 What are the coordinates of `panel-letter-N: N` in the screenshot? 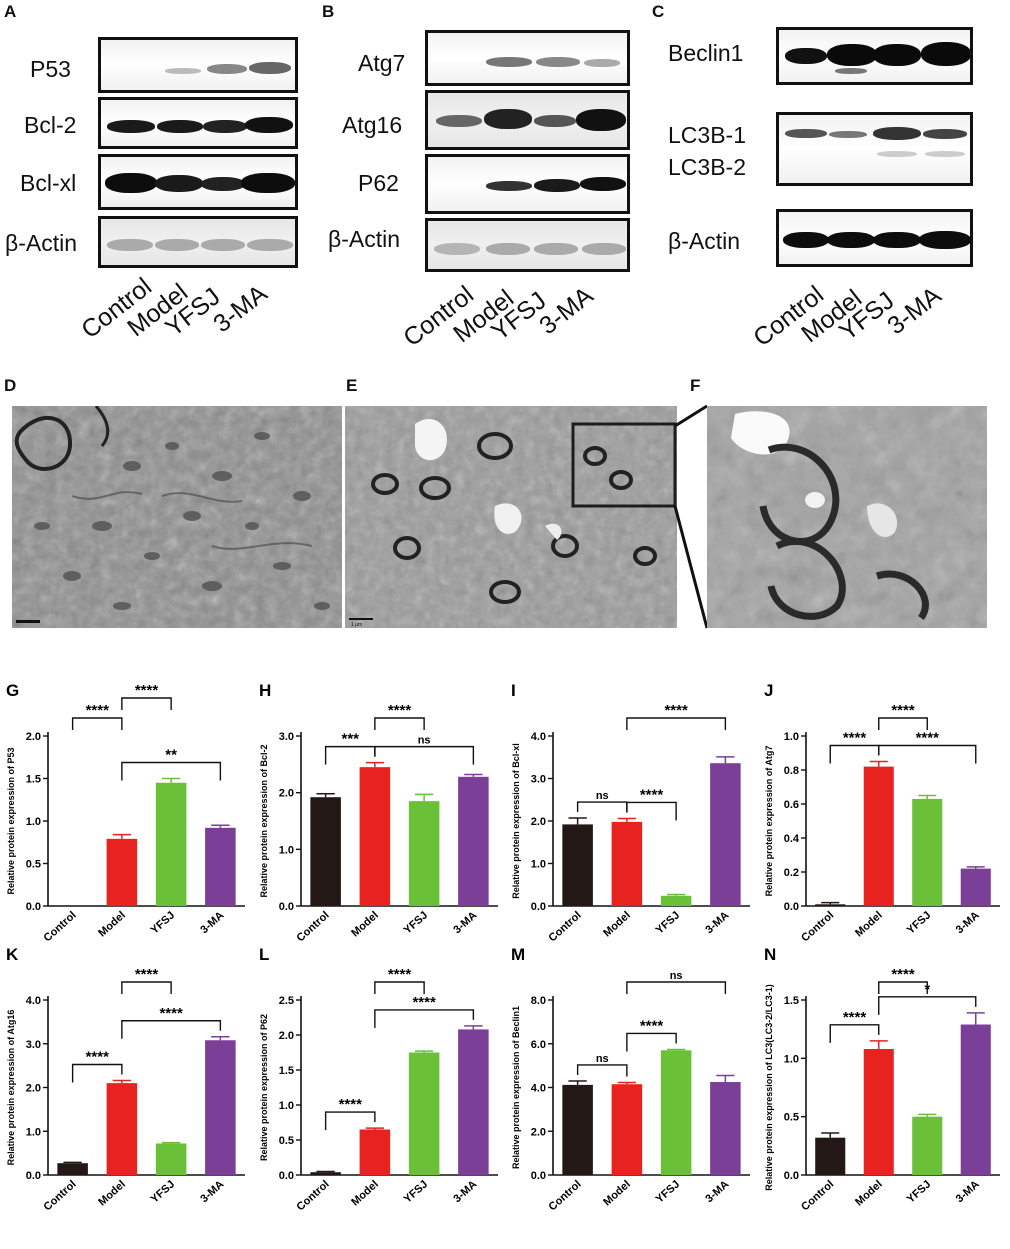 It's located at (770, 954).